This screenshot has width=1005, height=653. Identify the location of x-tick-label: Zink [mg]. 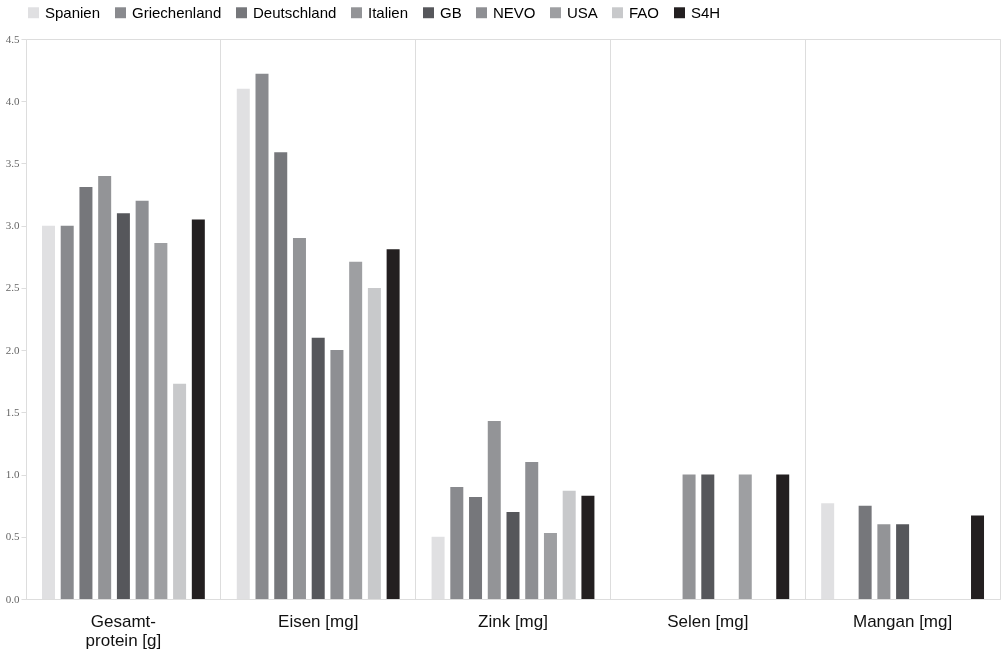
(513, 621).